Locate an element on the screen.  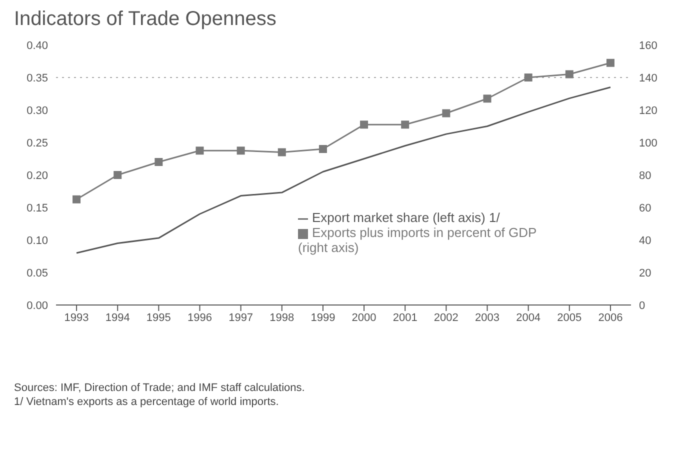
x-tick-label: 1994 is located at coordinates (117, 318).